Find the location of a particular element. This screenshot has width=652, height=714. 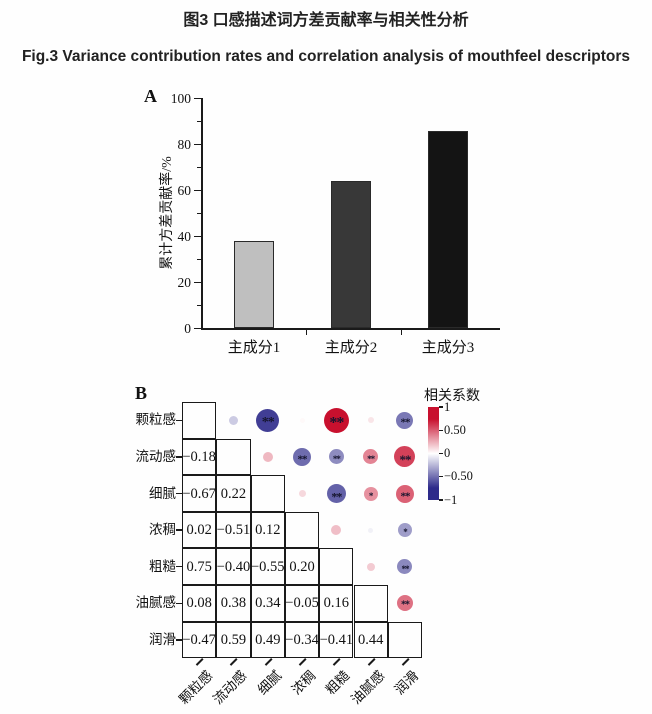

matrix-row-label: 润滑 is located at coordinates (162, 639).